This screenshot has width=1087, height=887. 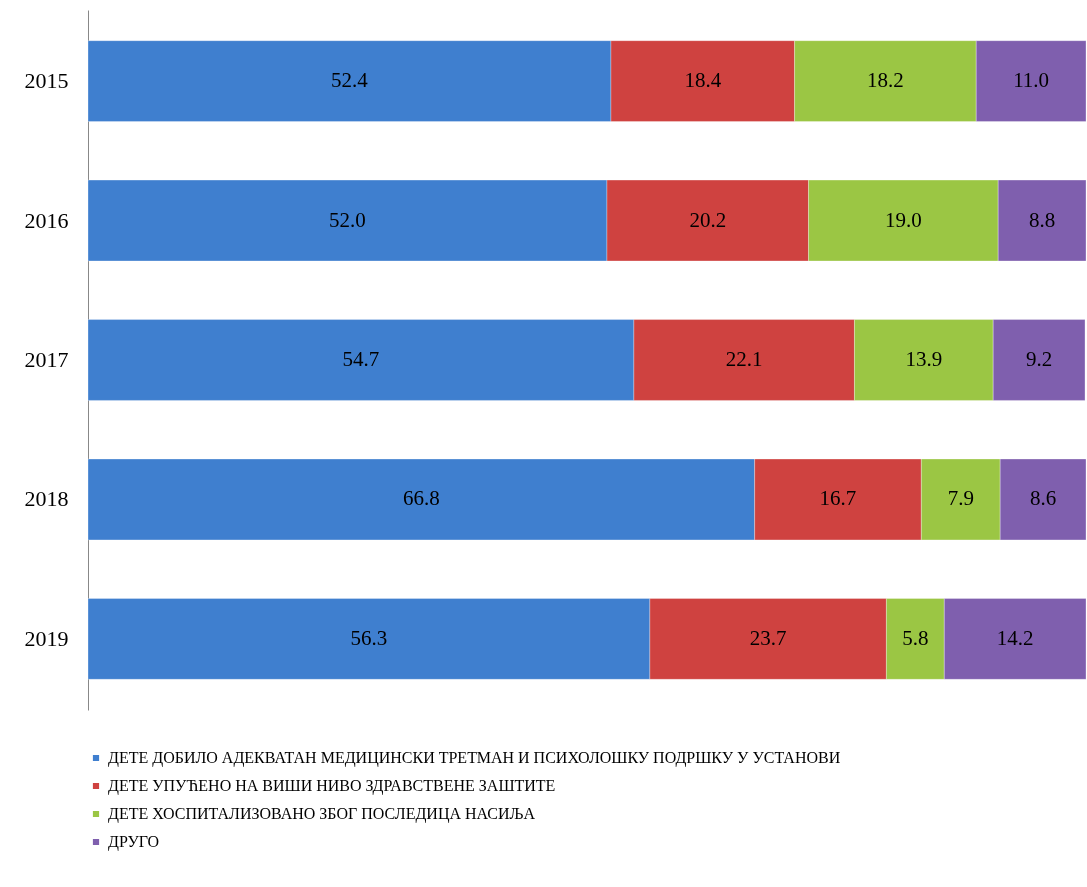 What do you see at coordinates (369, 637) in the screenshot?
I see `data-label: 56.3` at bounding box center [369, 637].